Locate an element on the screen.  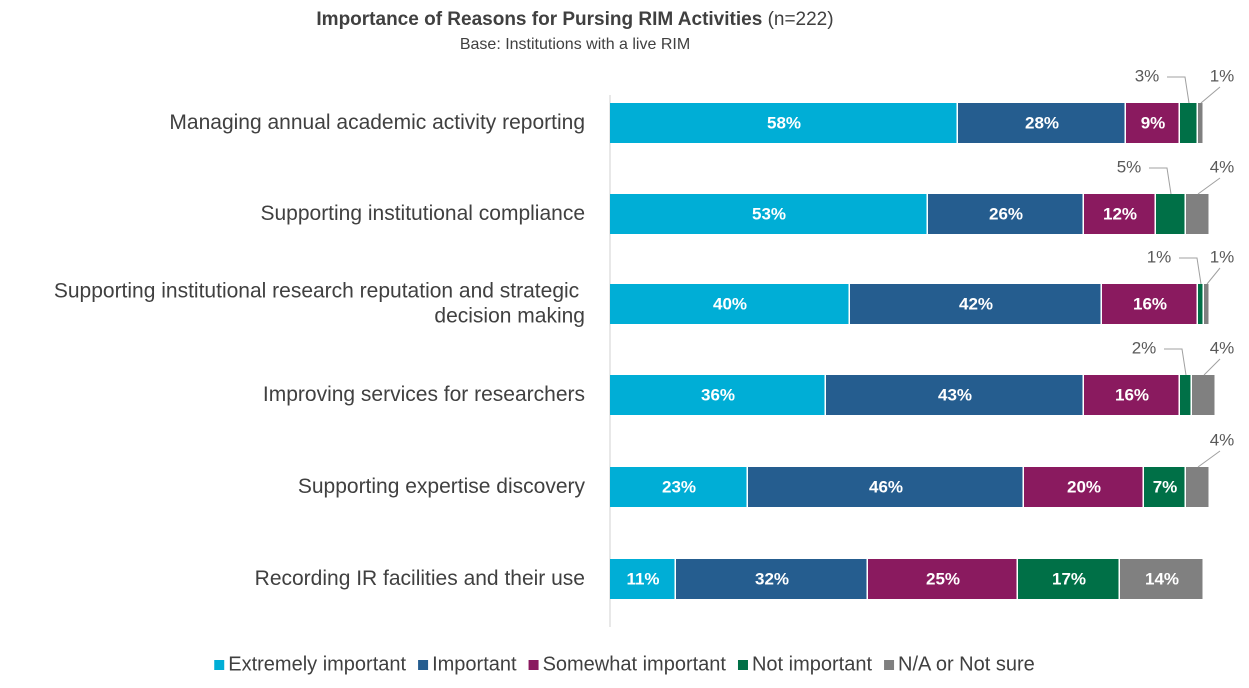
chart-subtitle: Base: Institutions with a live RIM is located at coordinates (575, 44).